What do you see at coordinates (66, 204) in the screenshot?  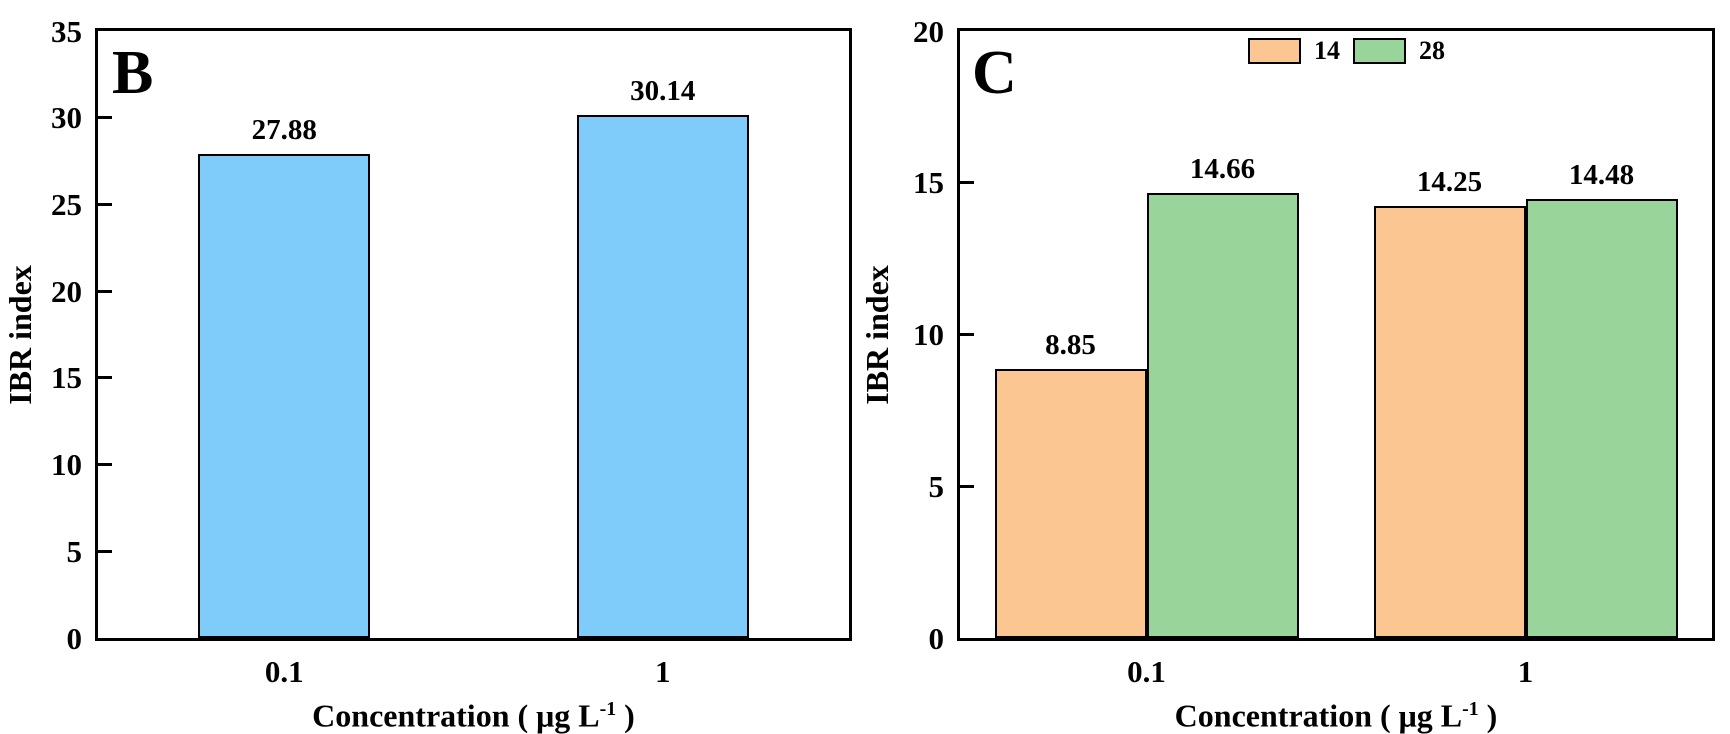 I see `y-tick-label: 25` at bounding box center [66, 204].